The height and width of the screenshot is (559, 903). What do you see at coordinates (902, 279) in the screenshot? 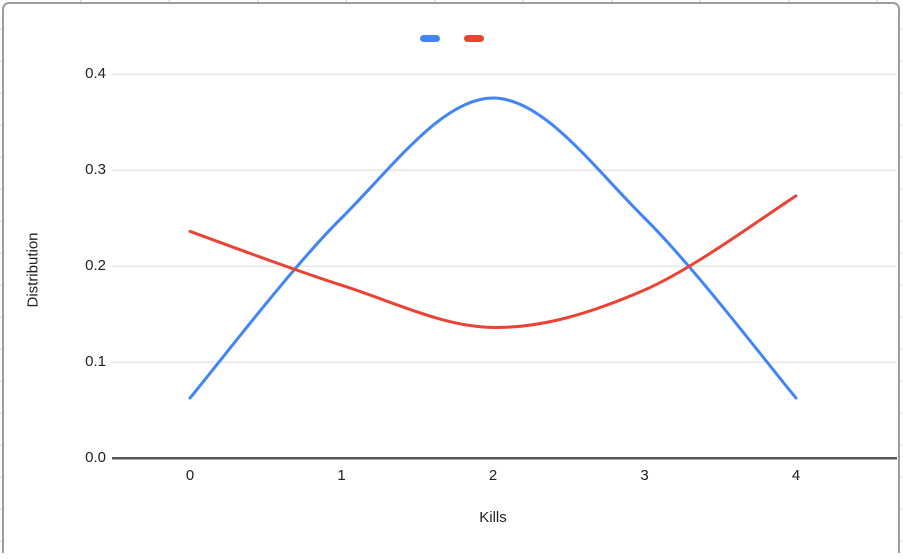
I see `spreadsheet-row-gridline-ticks-right` at bounding box center [902, 279].